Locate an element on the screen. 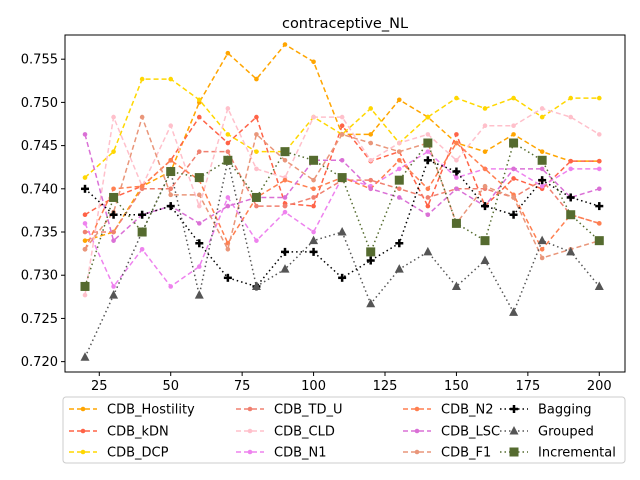 Image resolution: width=640 pixels, height=480 pixels. x-tick-label: 75 is located at coordinates (242, 386).